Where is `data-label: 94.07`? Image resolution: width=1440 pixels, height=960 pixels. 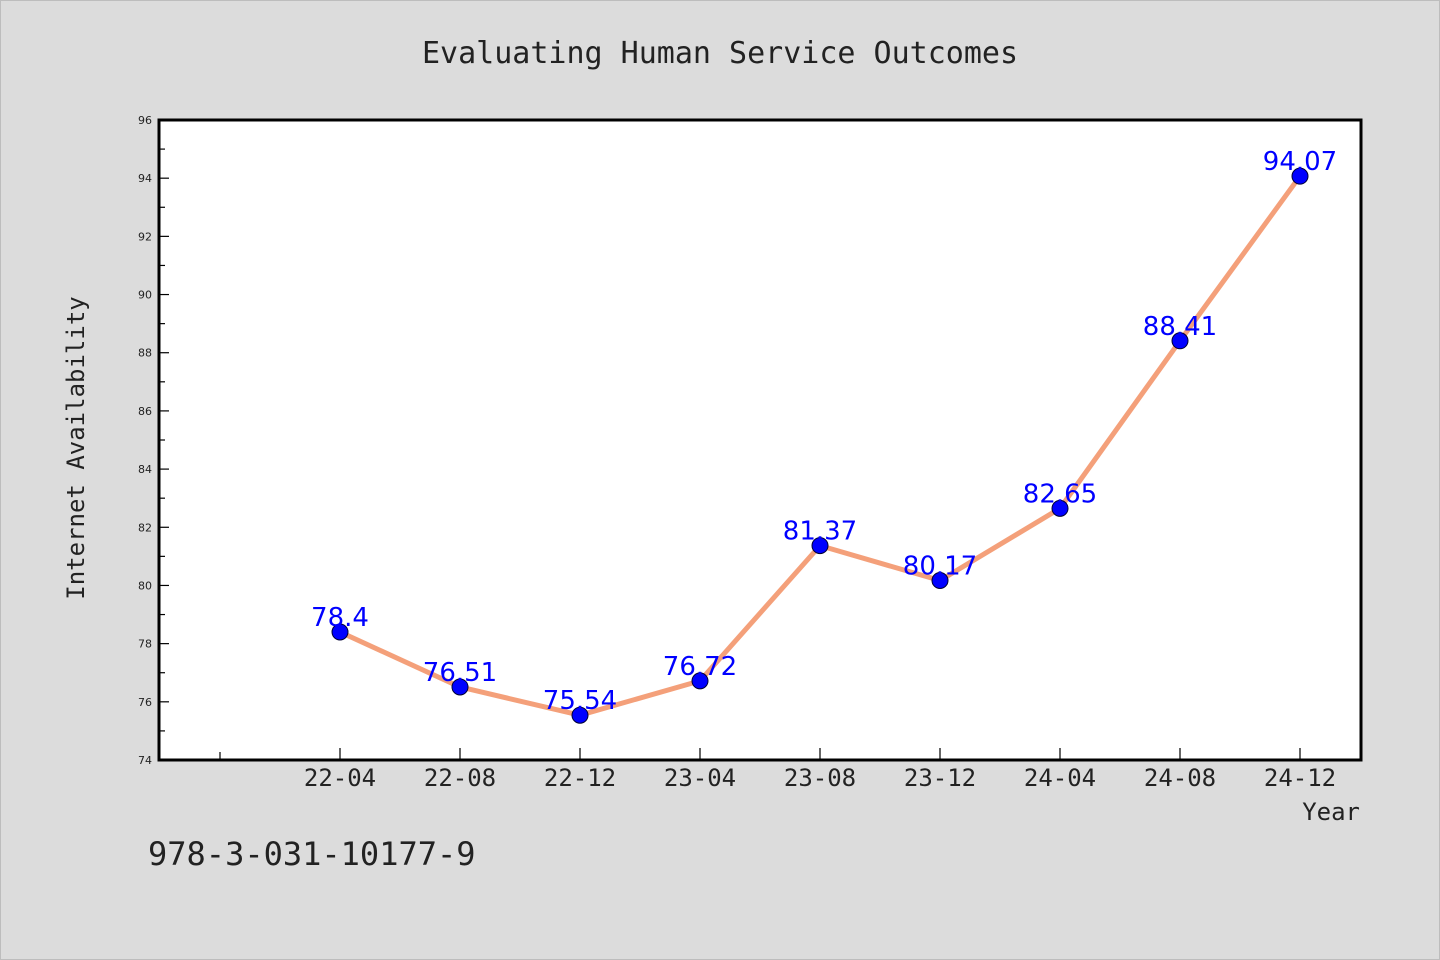
data-label: 94.07 is located at coordinates (1300, 162).